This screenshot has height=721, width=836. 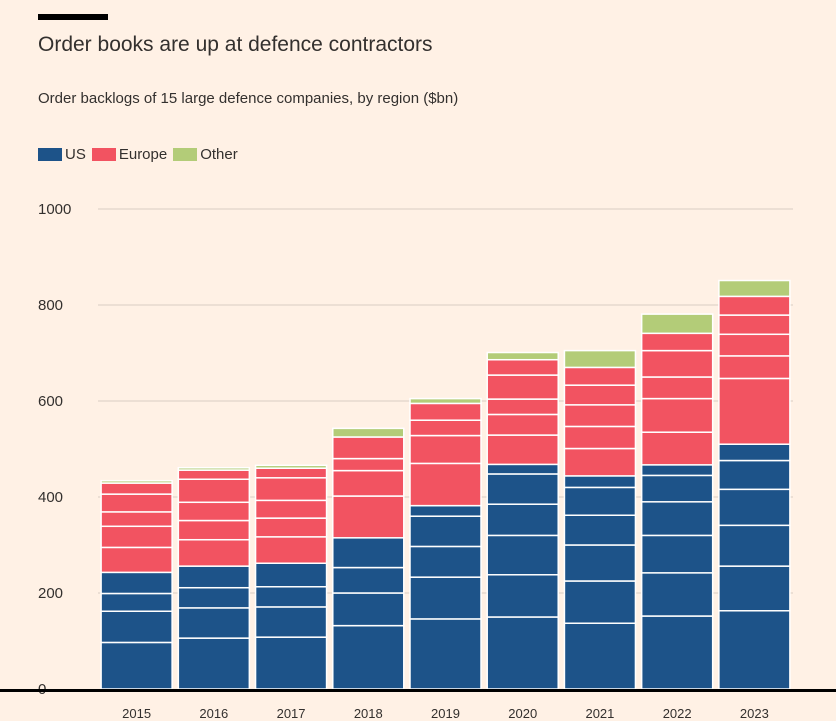 I want to click on x-tick-label-2019: 2019, so click(x=445, y=713).